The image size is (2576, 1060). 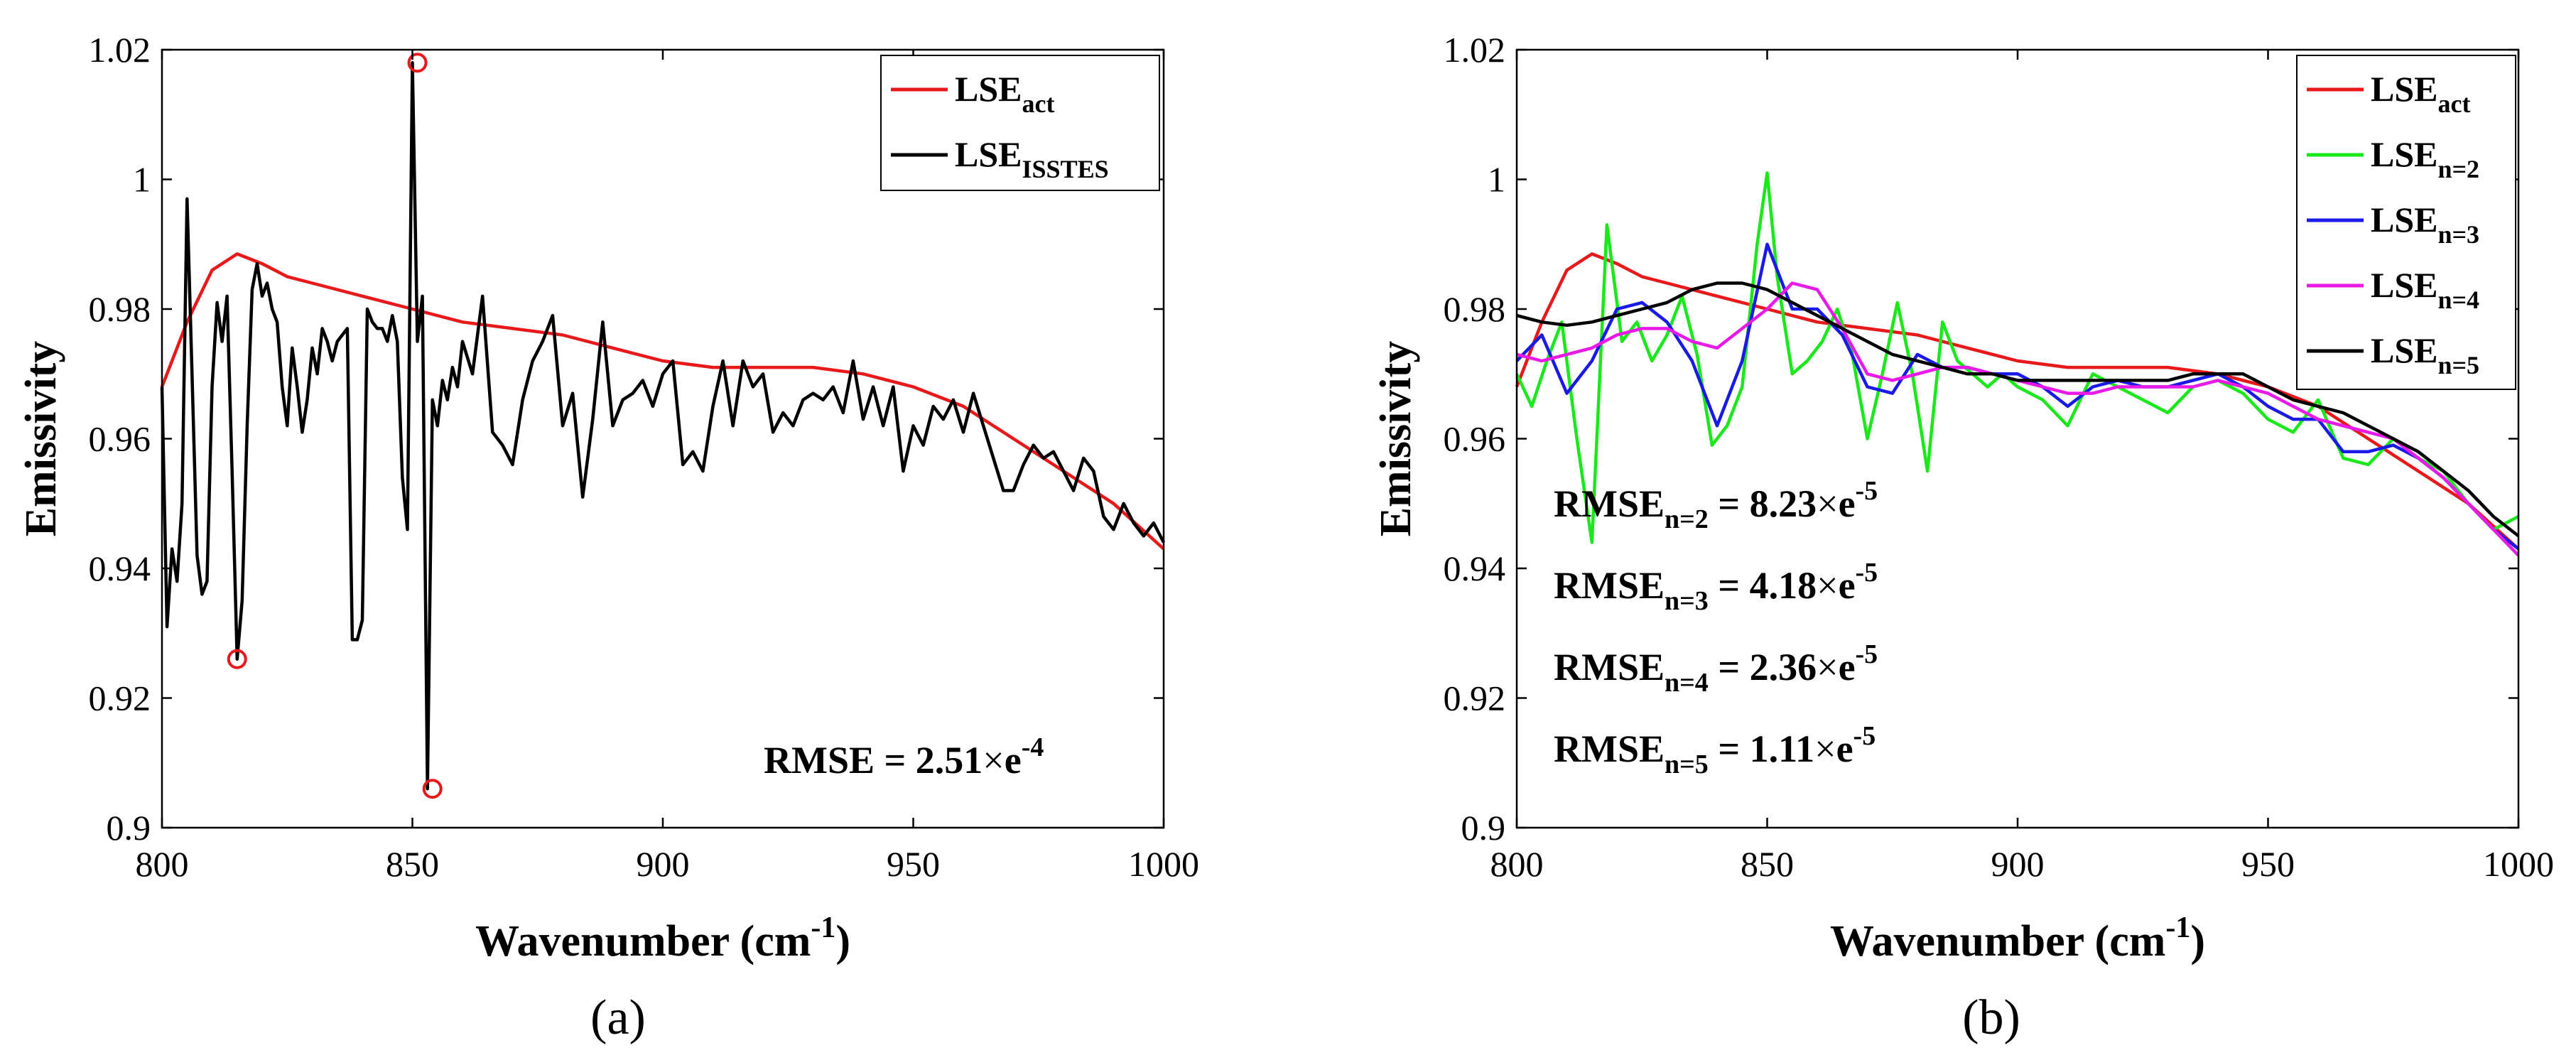 I want to click on legend-label: LSEn=3, so click(x=2425, y=224).